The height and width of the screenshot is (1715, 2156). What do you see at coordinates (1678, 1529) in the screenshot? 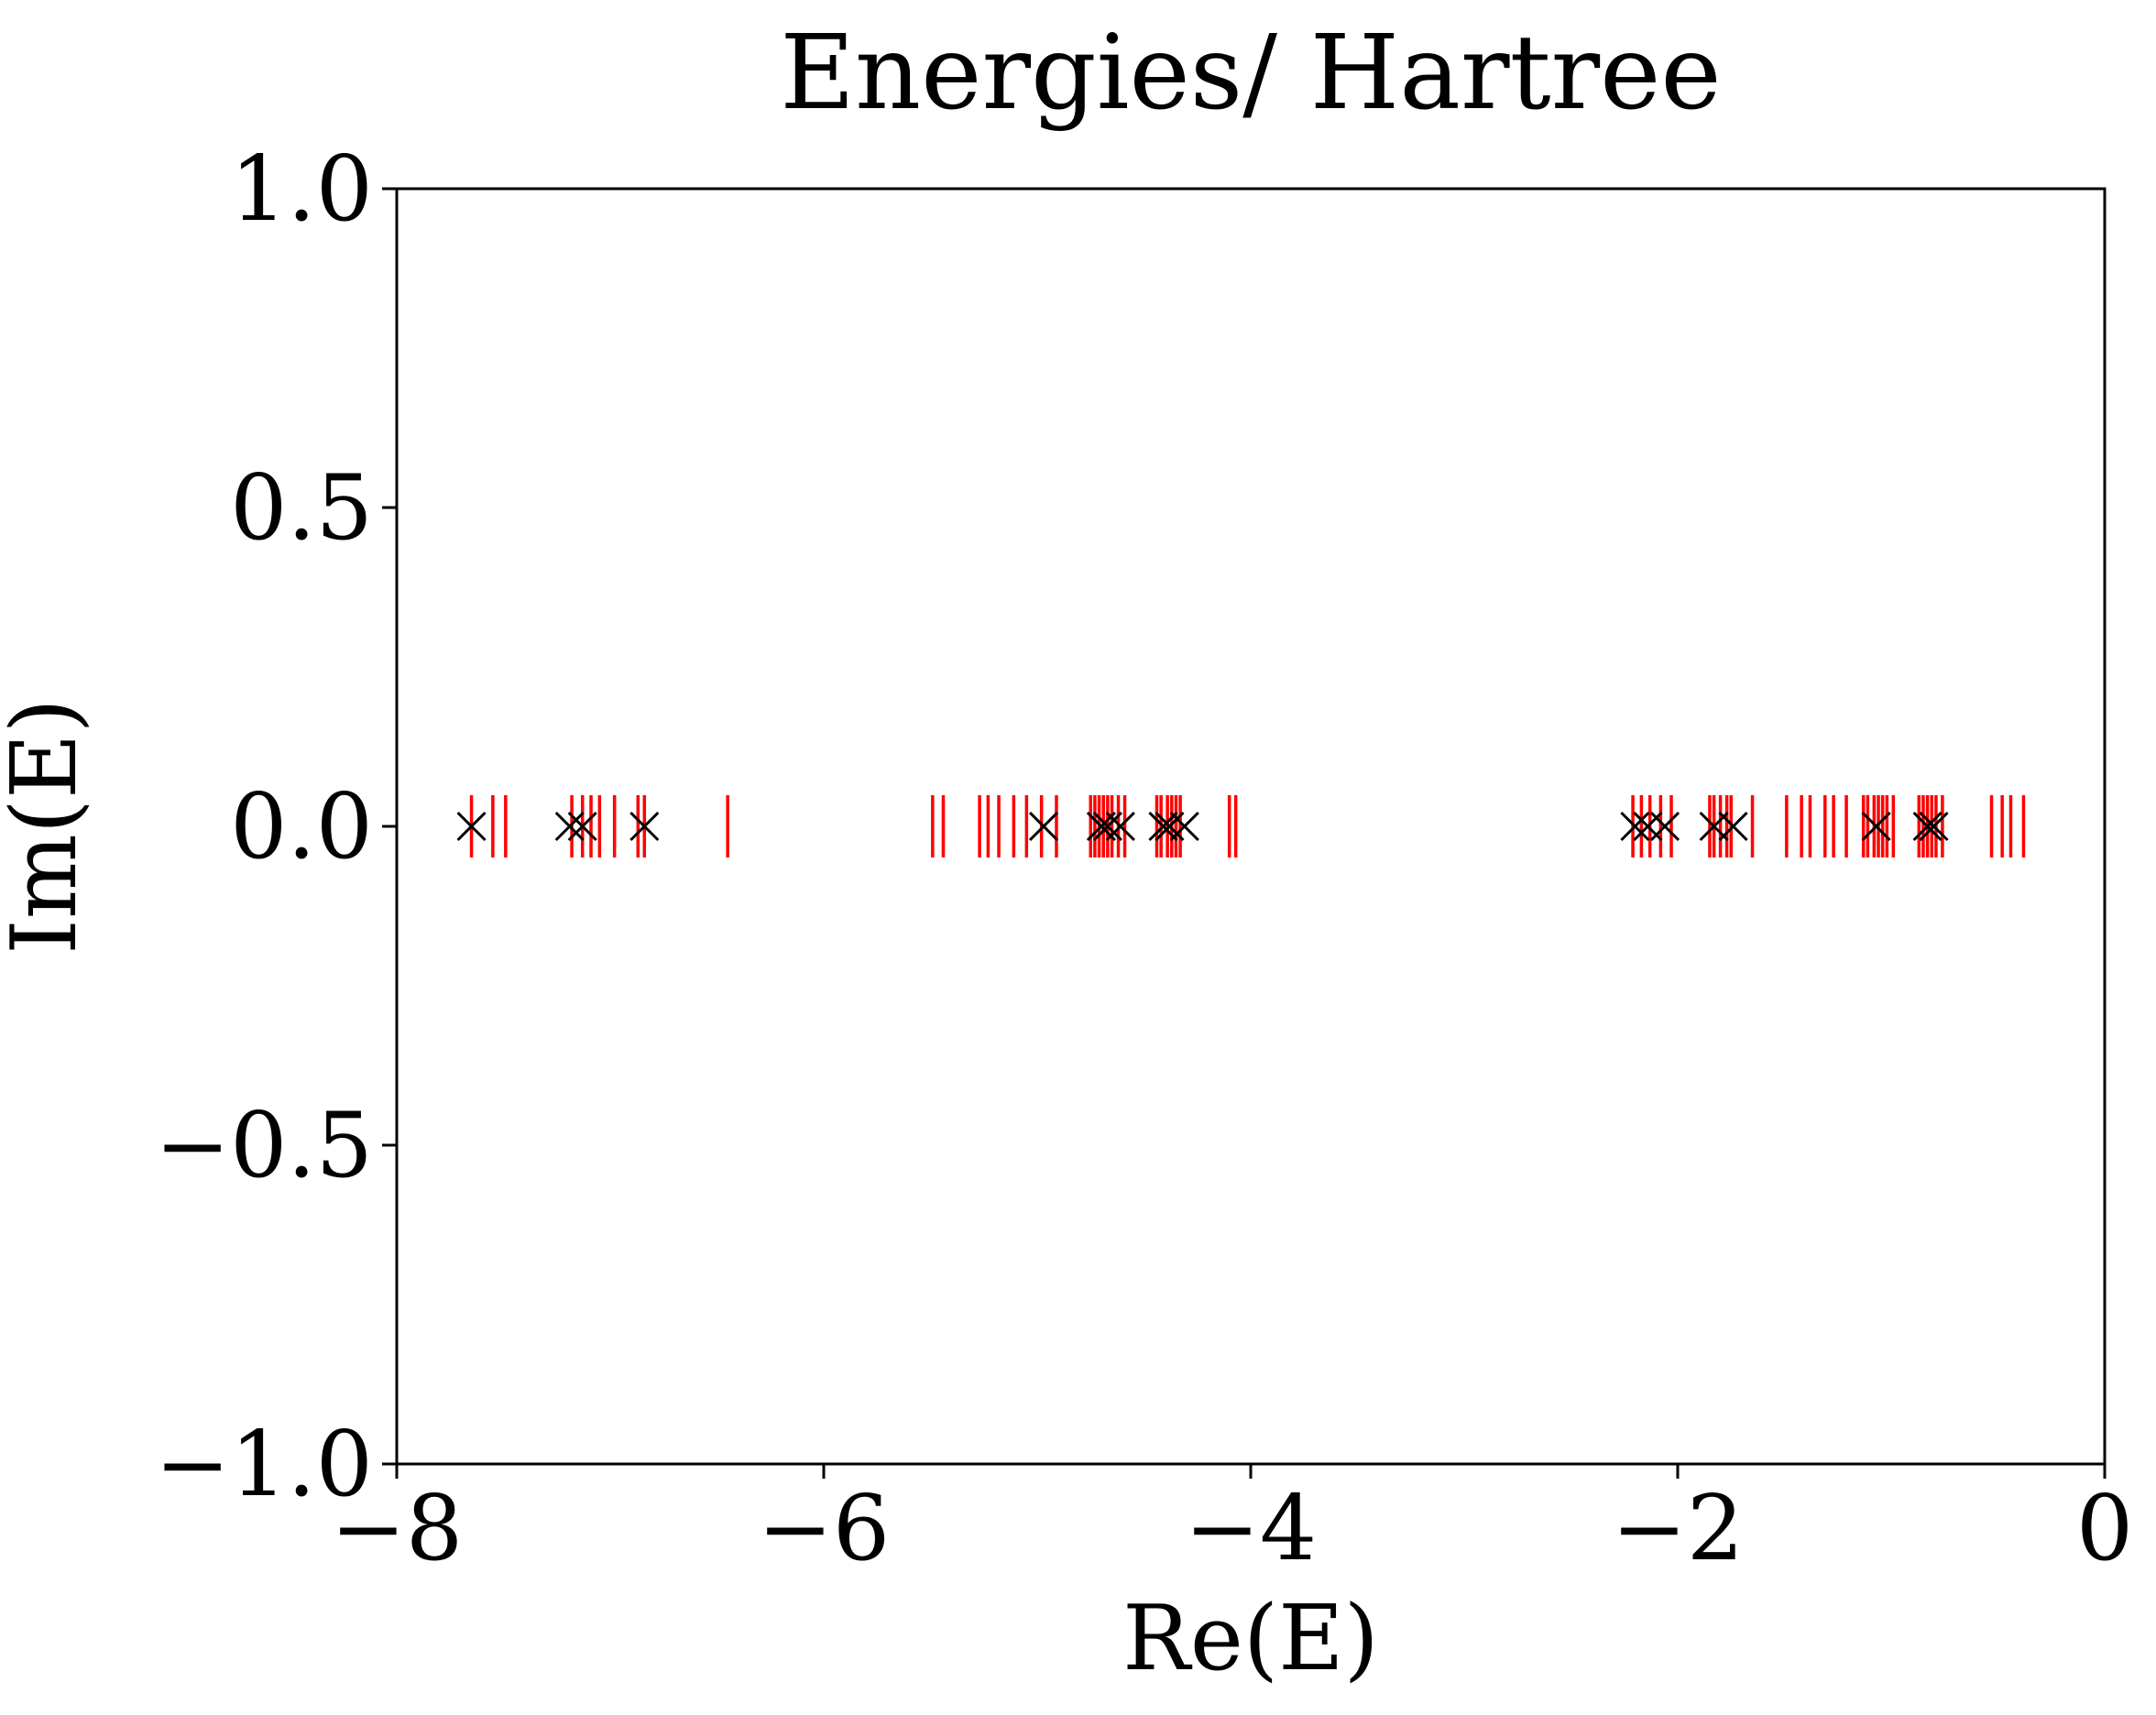
I see `x-tick-label: −2` at bounding box center [1678, 1529].